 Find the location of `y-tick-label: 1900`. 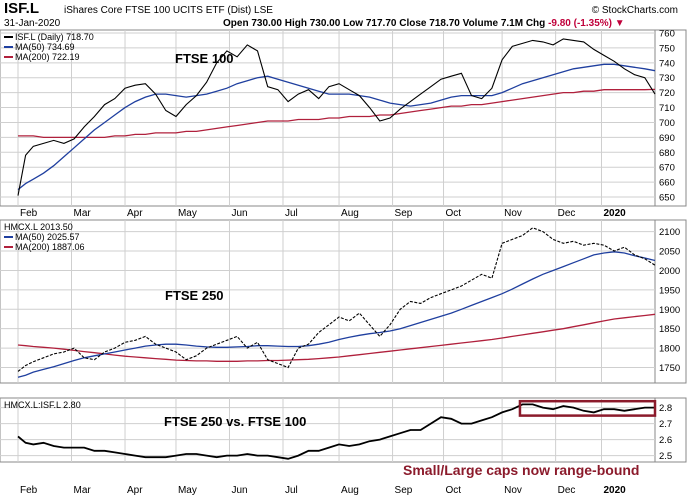

y-tick-label: 1900 is located at coordinates (669, 310).